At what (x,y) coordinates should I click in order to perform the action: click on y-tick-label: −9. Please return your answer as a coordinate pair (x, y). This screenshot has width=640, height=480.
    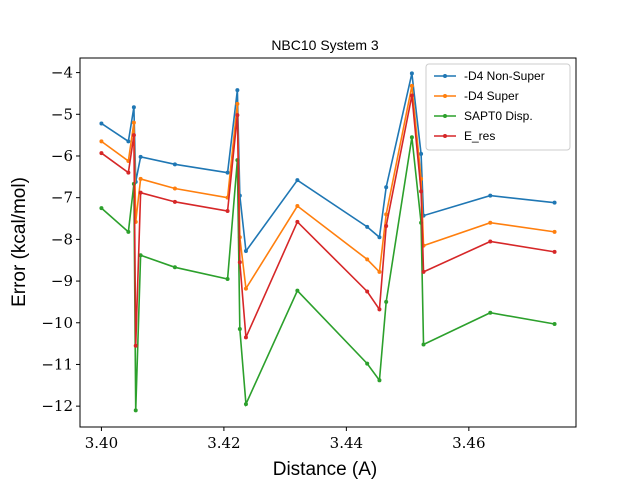
    Looking at the image, I should click on (62, 281).